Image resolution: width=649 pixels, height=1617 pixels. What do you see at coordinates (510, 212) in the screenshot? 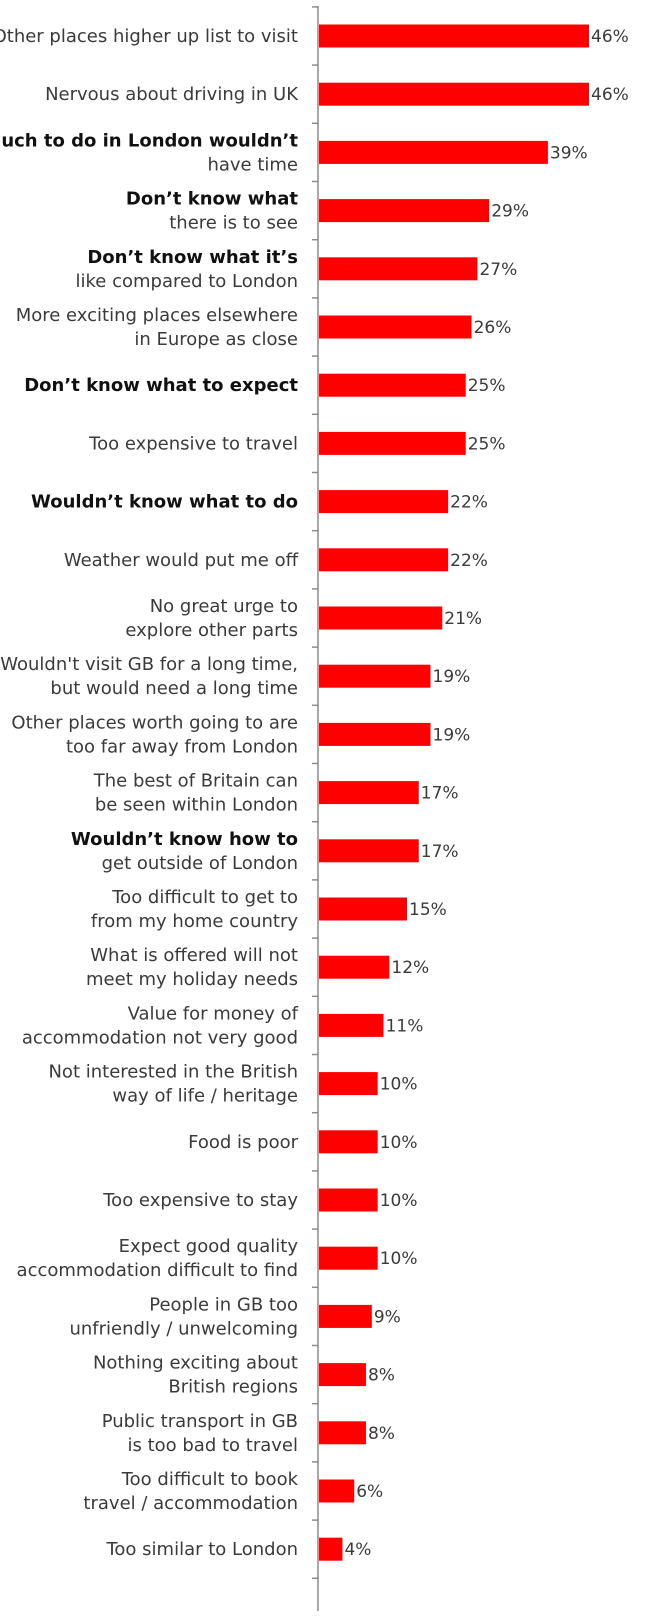
I see `data-label: 29%` at bounding box center [510, 212].